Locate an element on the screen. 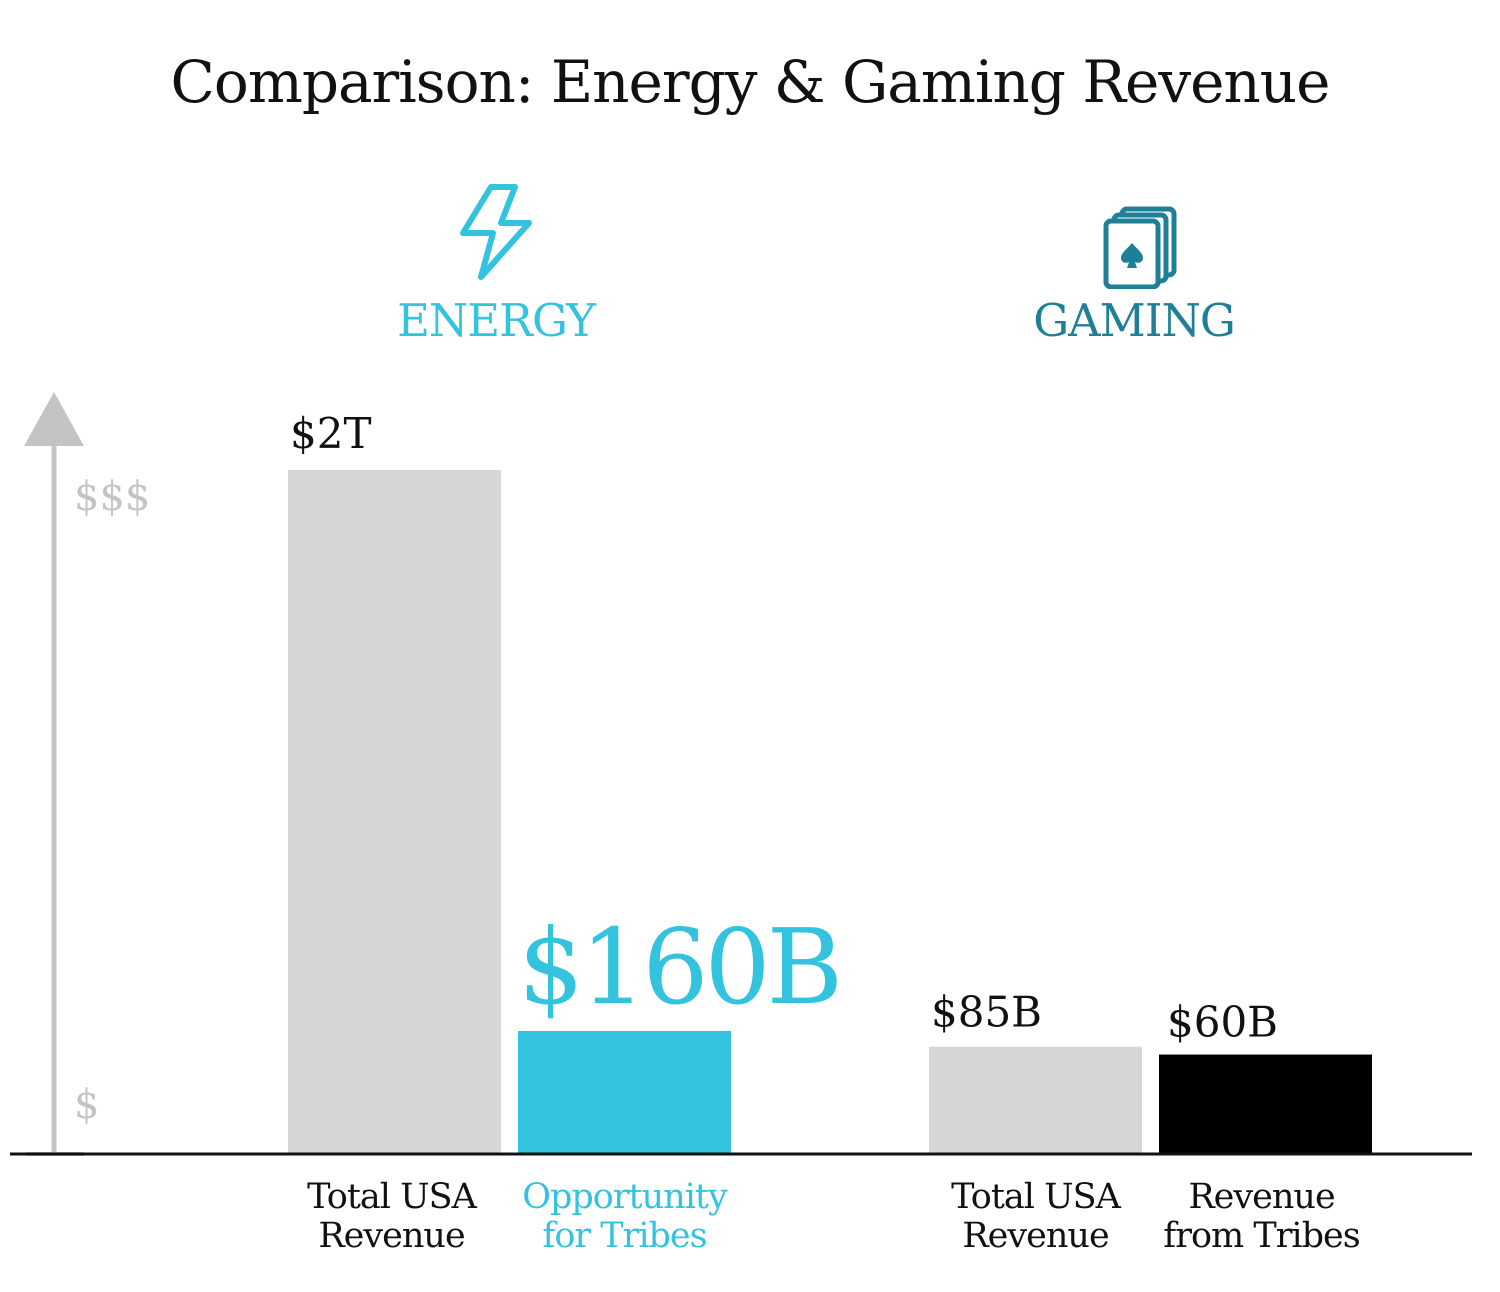 This screenshot has height=1292, width=1500. y-axis-low-label: $ is located at coordinates (86, 1105).